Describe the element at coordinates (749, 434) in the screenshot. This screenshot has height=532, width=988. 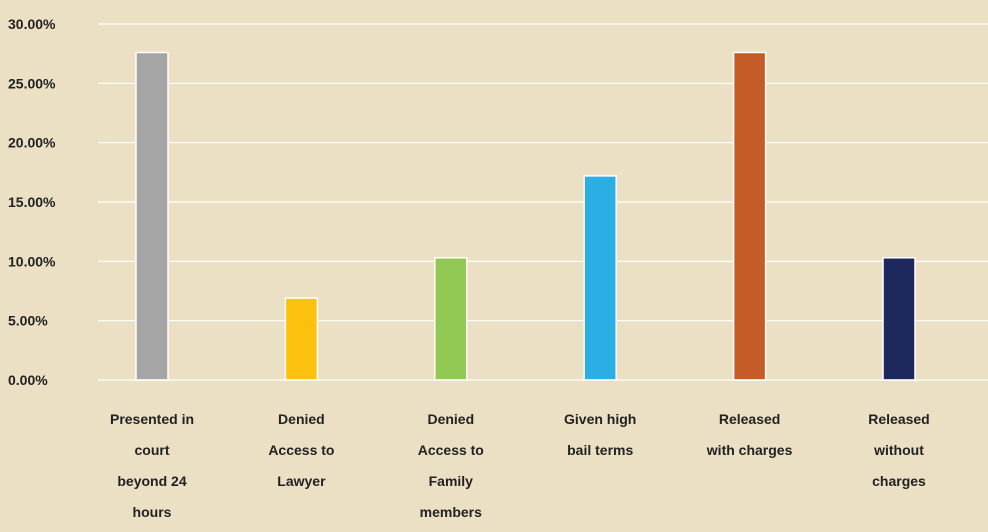
I see `x-category-label: Released with charges` at that location.